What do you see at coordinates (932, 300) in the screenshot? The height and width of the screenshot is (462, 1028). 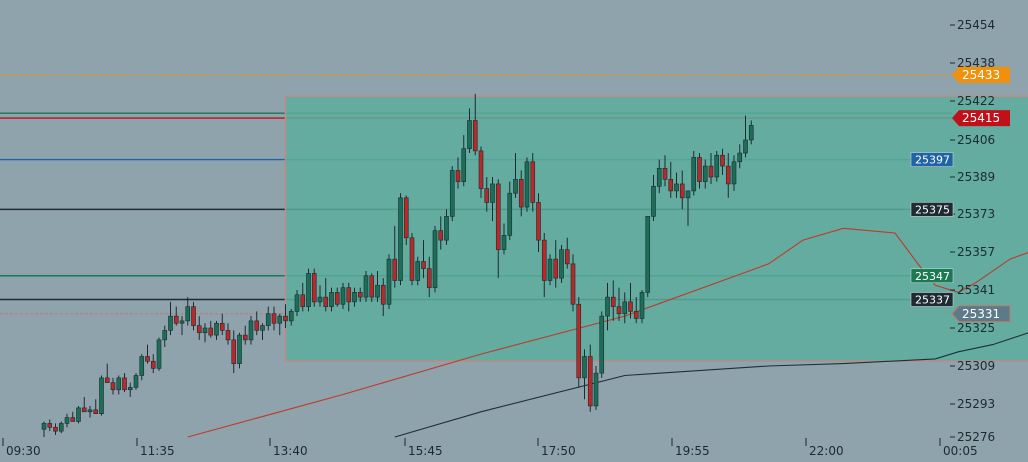 I see `price-badge-label: 25337` at bounding box center [932, 300].